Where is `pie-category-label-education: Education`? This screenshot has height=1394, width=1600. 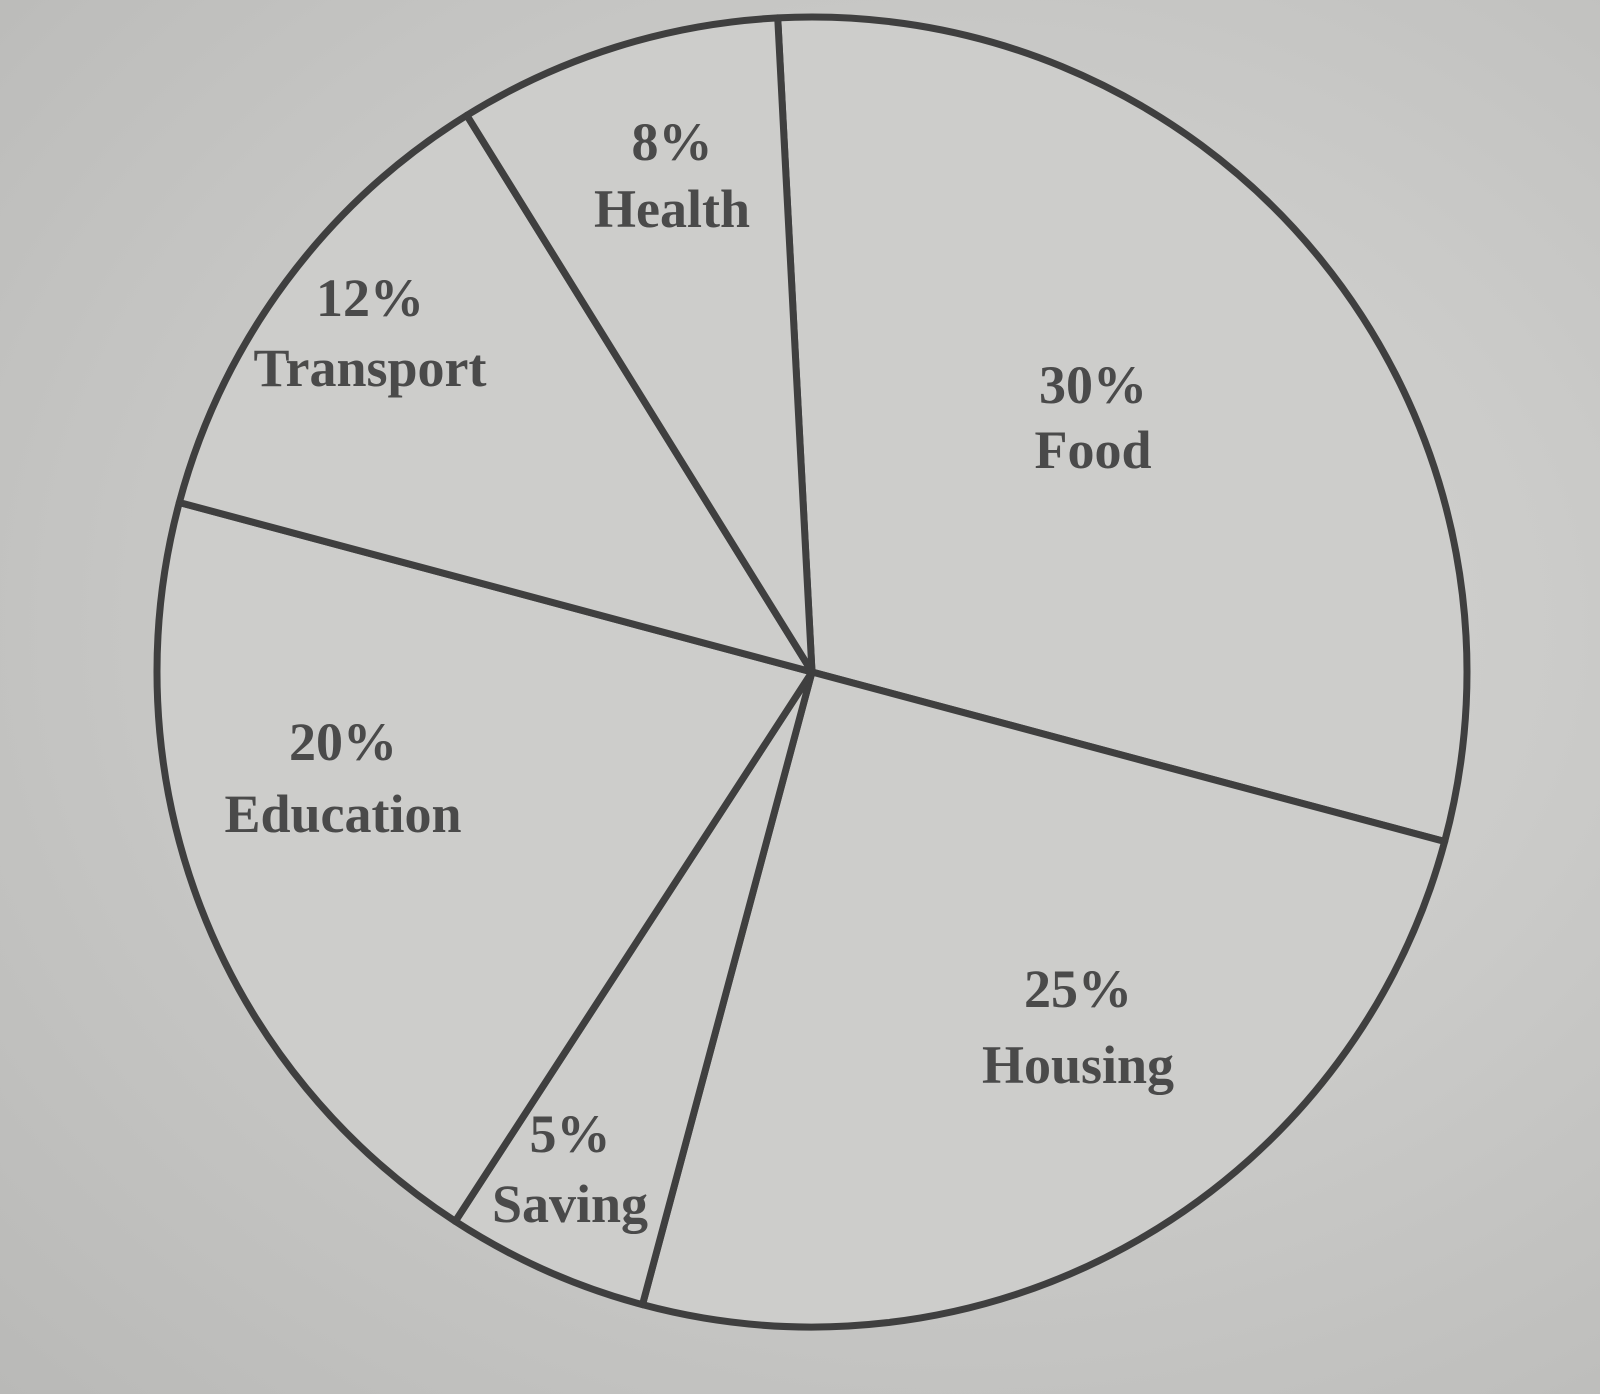 pie-category-label-education: Education is located at coordinates (342, 814).